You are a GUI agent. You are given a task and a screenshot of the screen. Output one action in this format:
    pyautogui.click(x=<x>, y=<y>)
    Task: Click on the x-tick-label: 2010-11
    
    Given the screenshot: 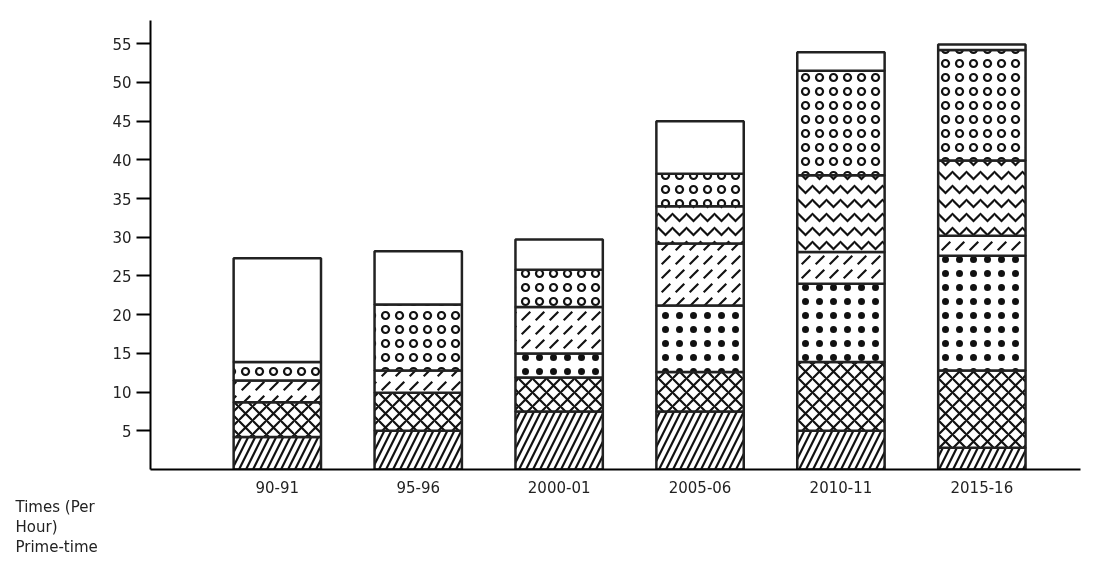 What is the action you would take?
    pyautogui.click(x=841, y=487)
    